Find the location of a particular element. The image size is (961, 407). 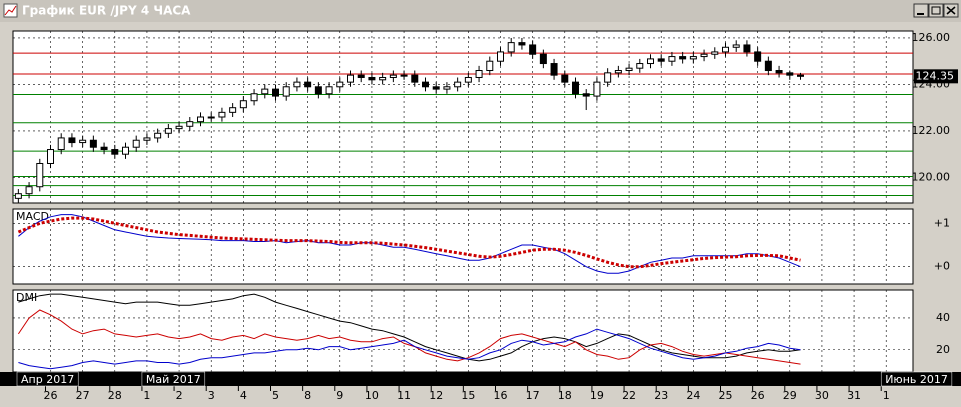

y-tick-label: 120.00 is located at coordinates (931, 176).